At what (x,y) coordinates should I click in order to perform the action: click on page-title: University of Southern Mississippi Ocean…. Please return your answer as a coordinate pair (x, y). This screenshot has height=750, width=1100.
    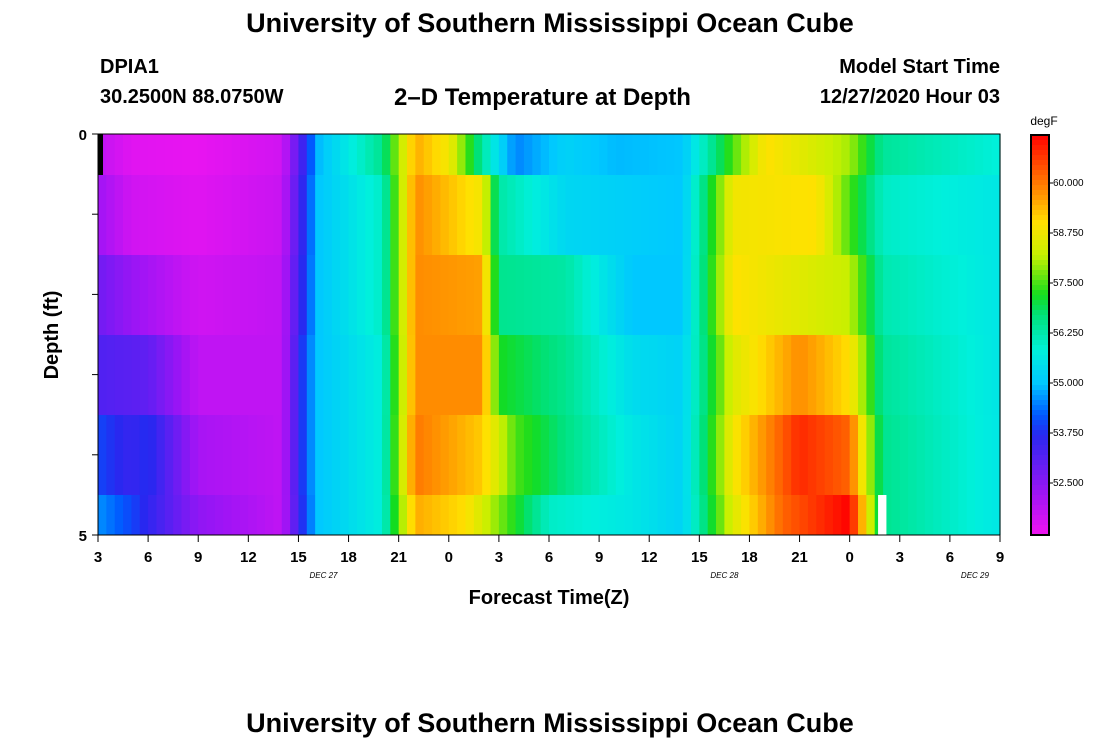
    Looking at the image, I should click on (550, 23).